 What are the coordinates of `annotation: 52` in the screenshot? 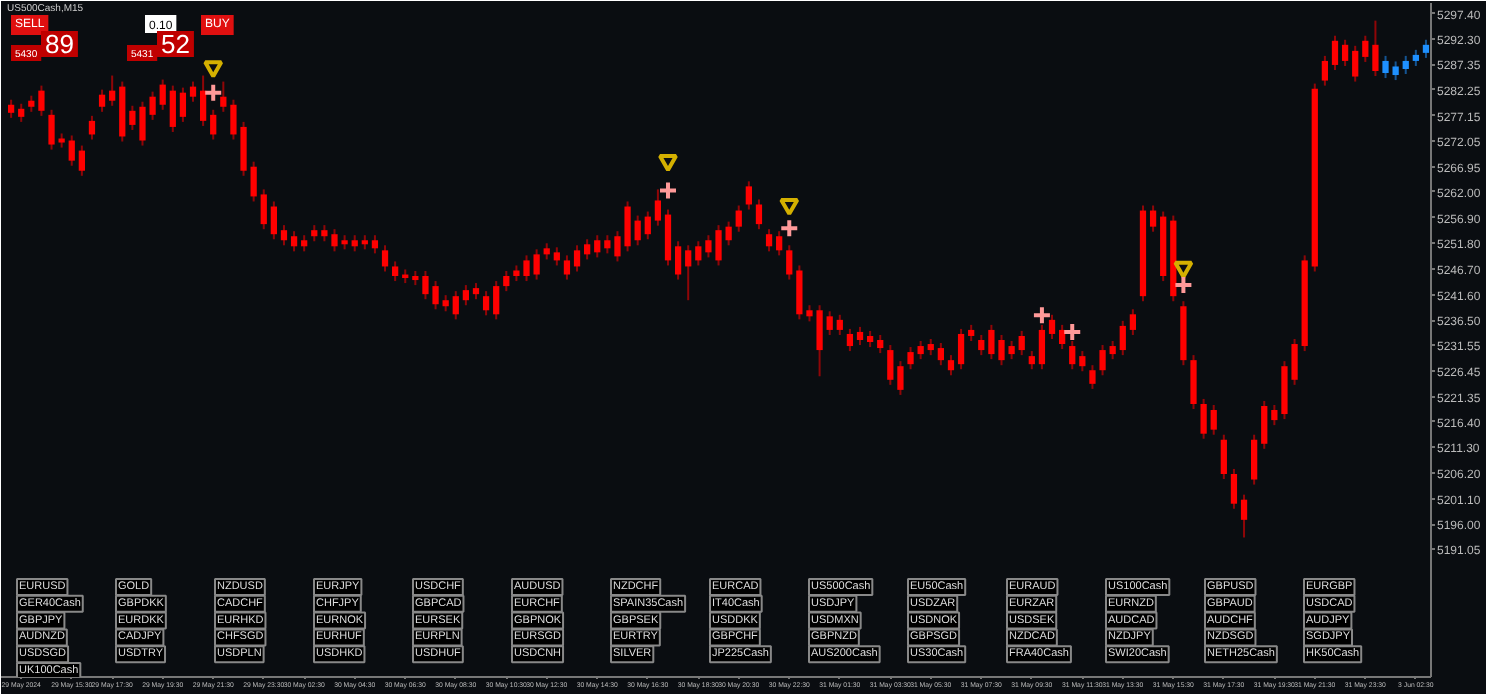 It's located at (175, 44).